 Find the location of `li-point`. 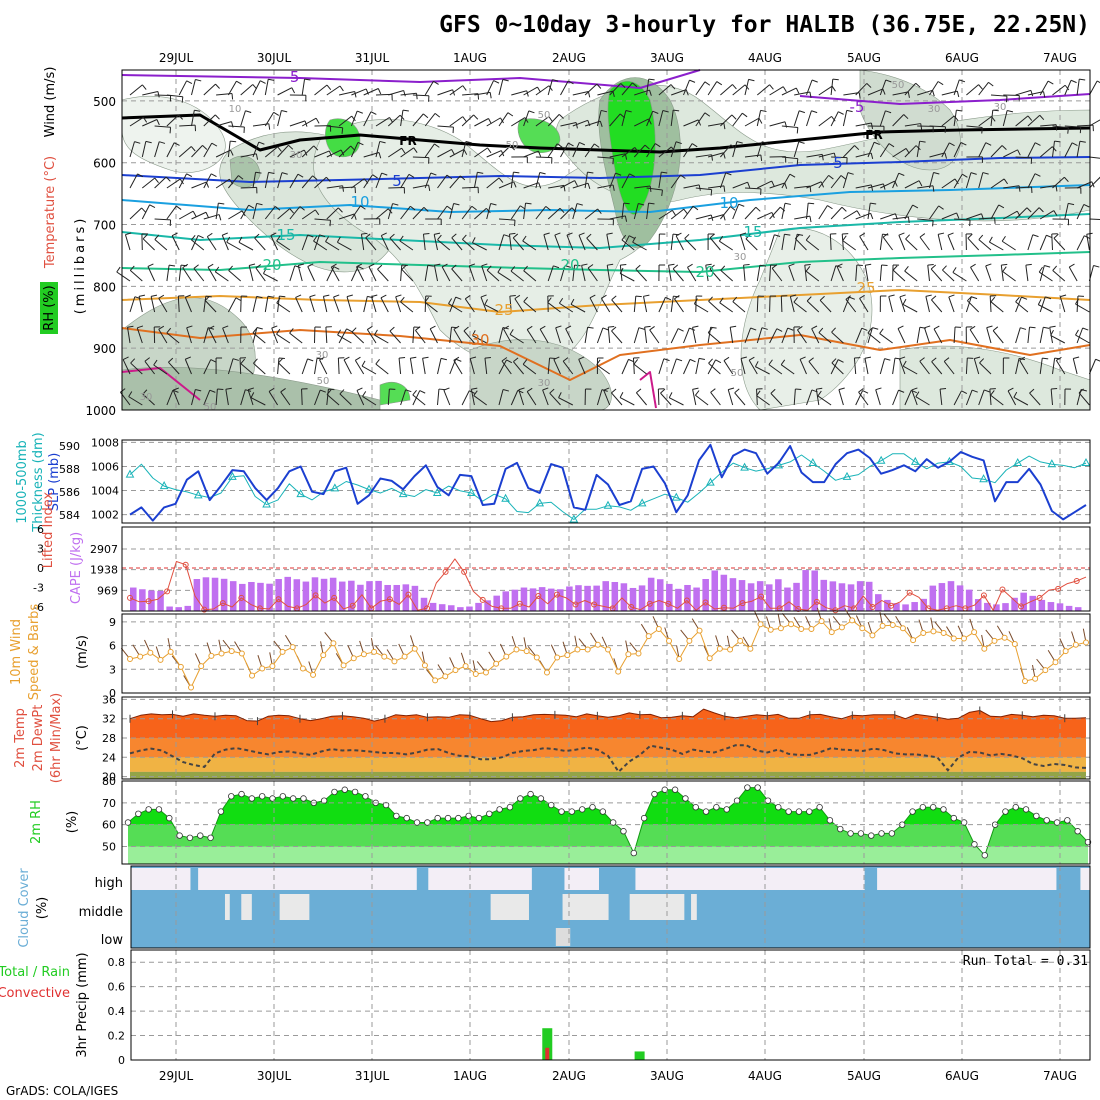

li-point is located at coordinates (686, 600).